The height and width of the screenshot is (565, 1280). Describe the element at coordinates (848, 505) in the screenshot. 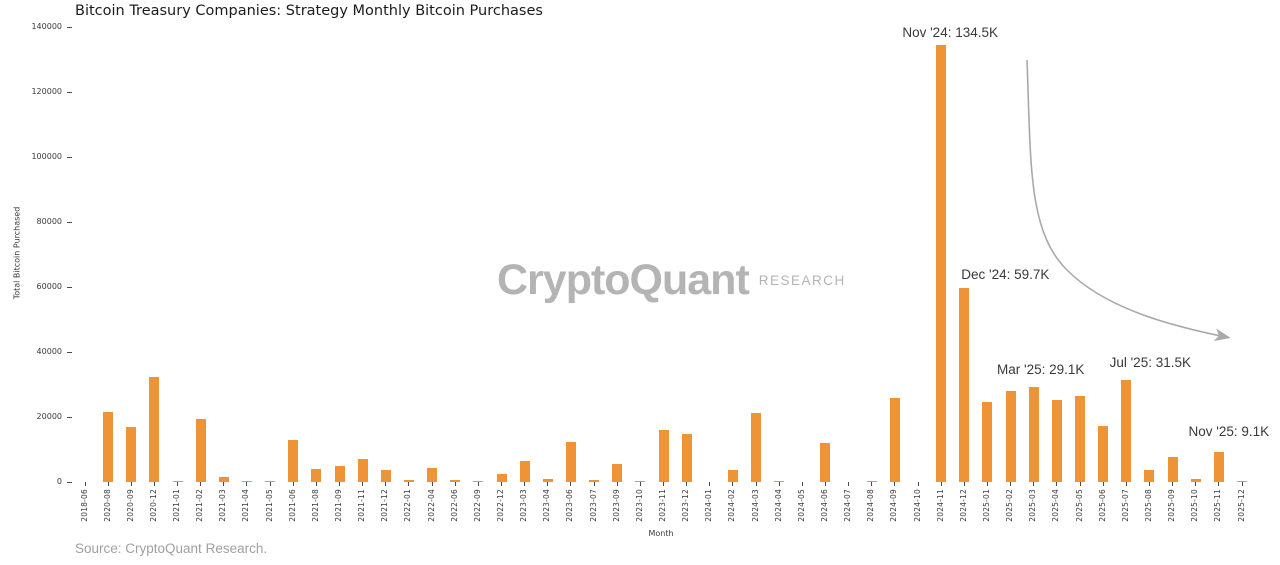

I see `x-tick-label: 2024-07` at that location.